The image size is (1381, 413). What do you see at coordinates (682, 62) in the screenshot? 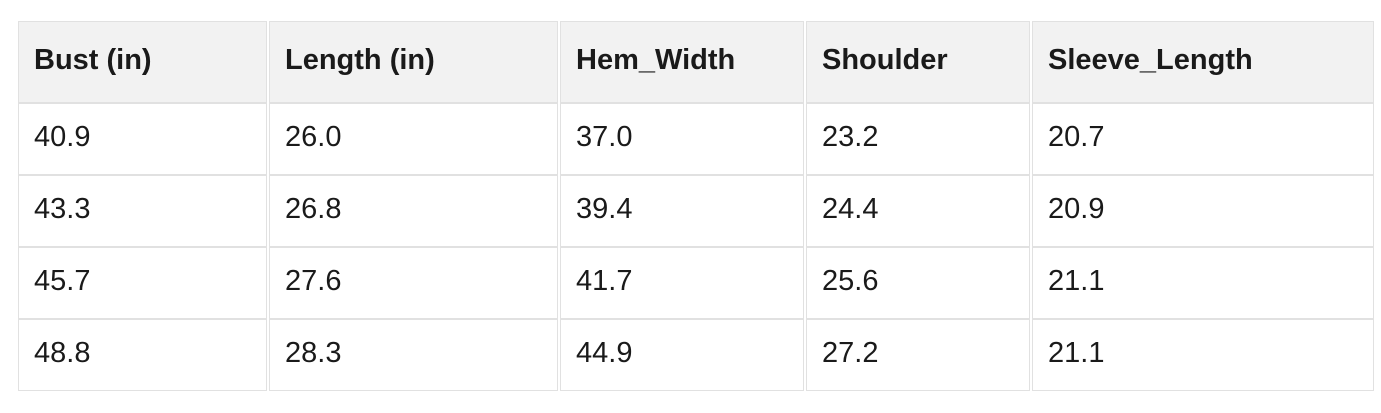
I see `column-header: Hem_Width` at bounding box center [682, 62].